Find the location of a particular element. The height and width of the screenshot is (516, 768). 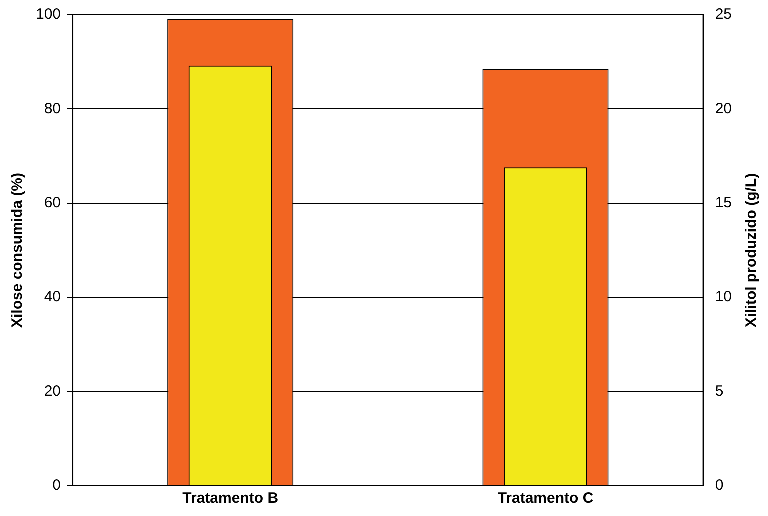

y2-tick-label: 5 is located at coordinates (719, 391).